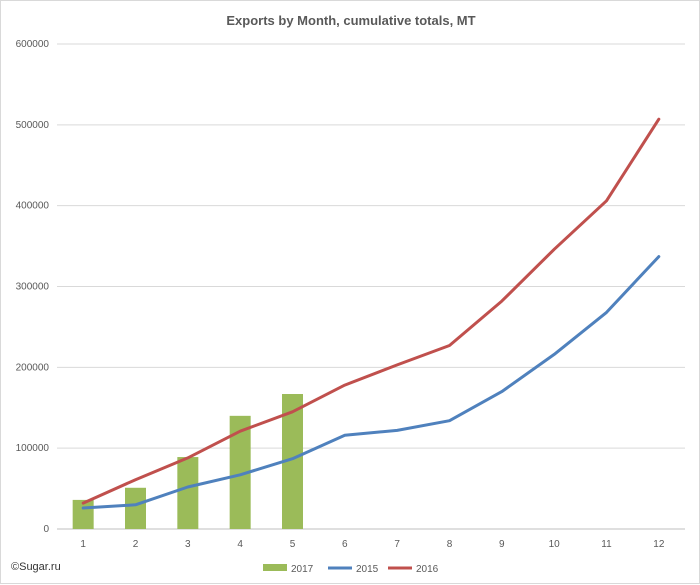  Describe the element at coordinates (502, 544) in the screenshot. I see `x-tick-label: 9` at that location.